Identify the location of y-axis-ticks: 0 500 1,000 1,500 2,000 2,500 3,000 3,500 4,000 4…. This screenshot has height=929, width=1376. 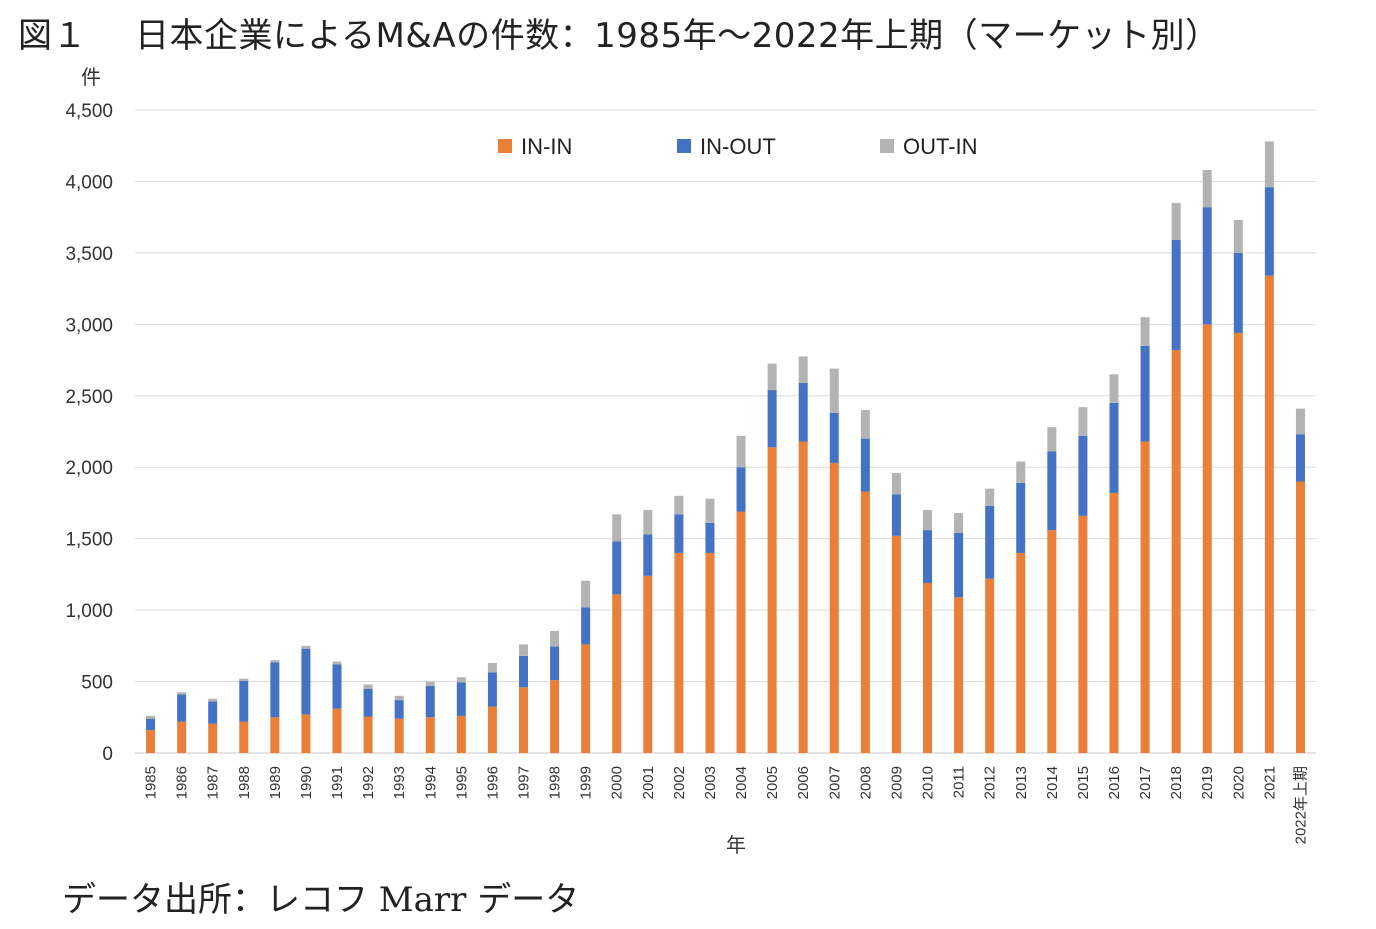
(89, 433).